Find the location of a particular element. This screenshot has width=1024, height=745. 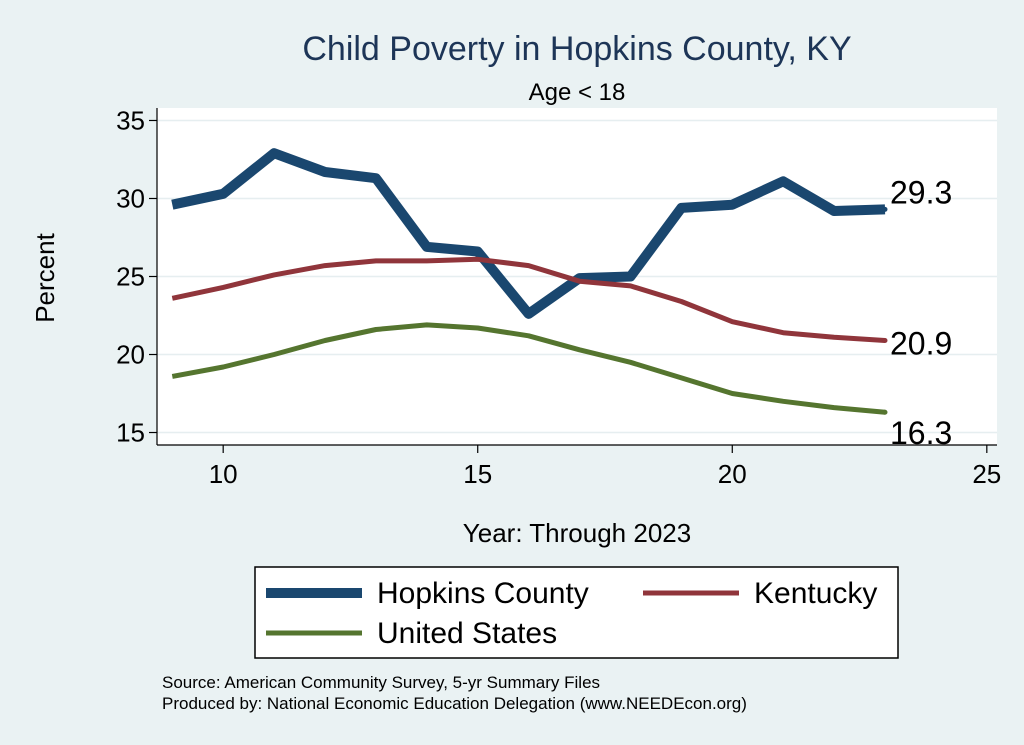

y-tick-label: 25 is located at coordinates (130, 277).